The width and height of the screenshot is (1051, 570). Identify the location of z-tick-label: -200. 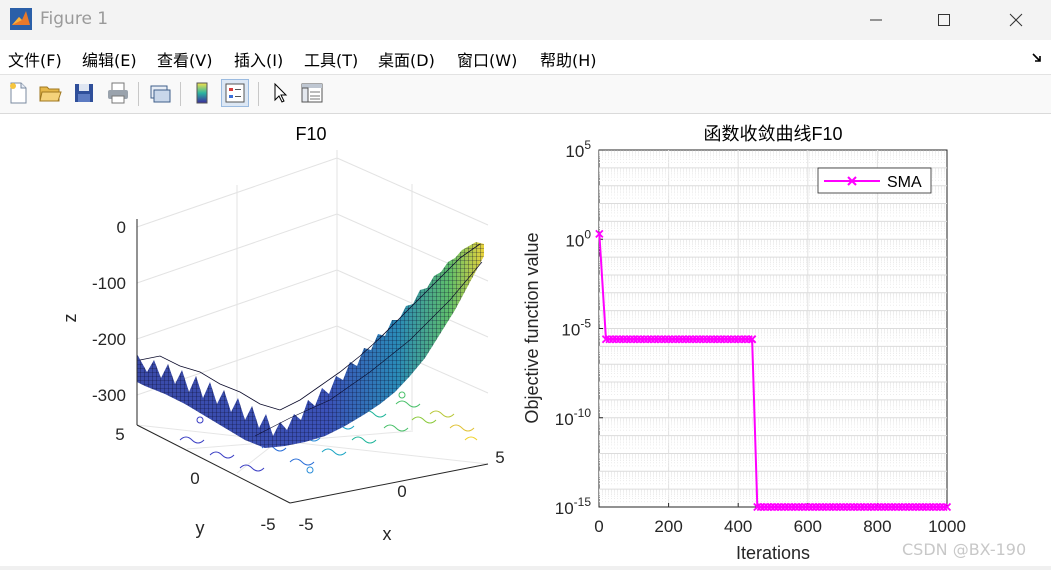
(109, 339).